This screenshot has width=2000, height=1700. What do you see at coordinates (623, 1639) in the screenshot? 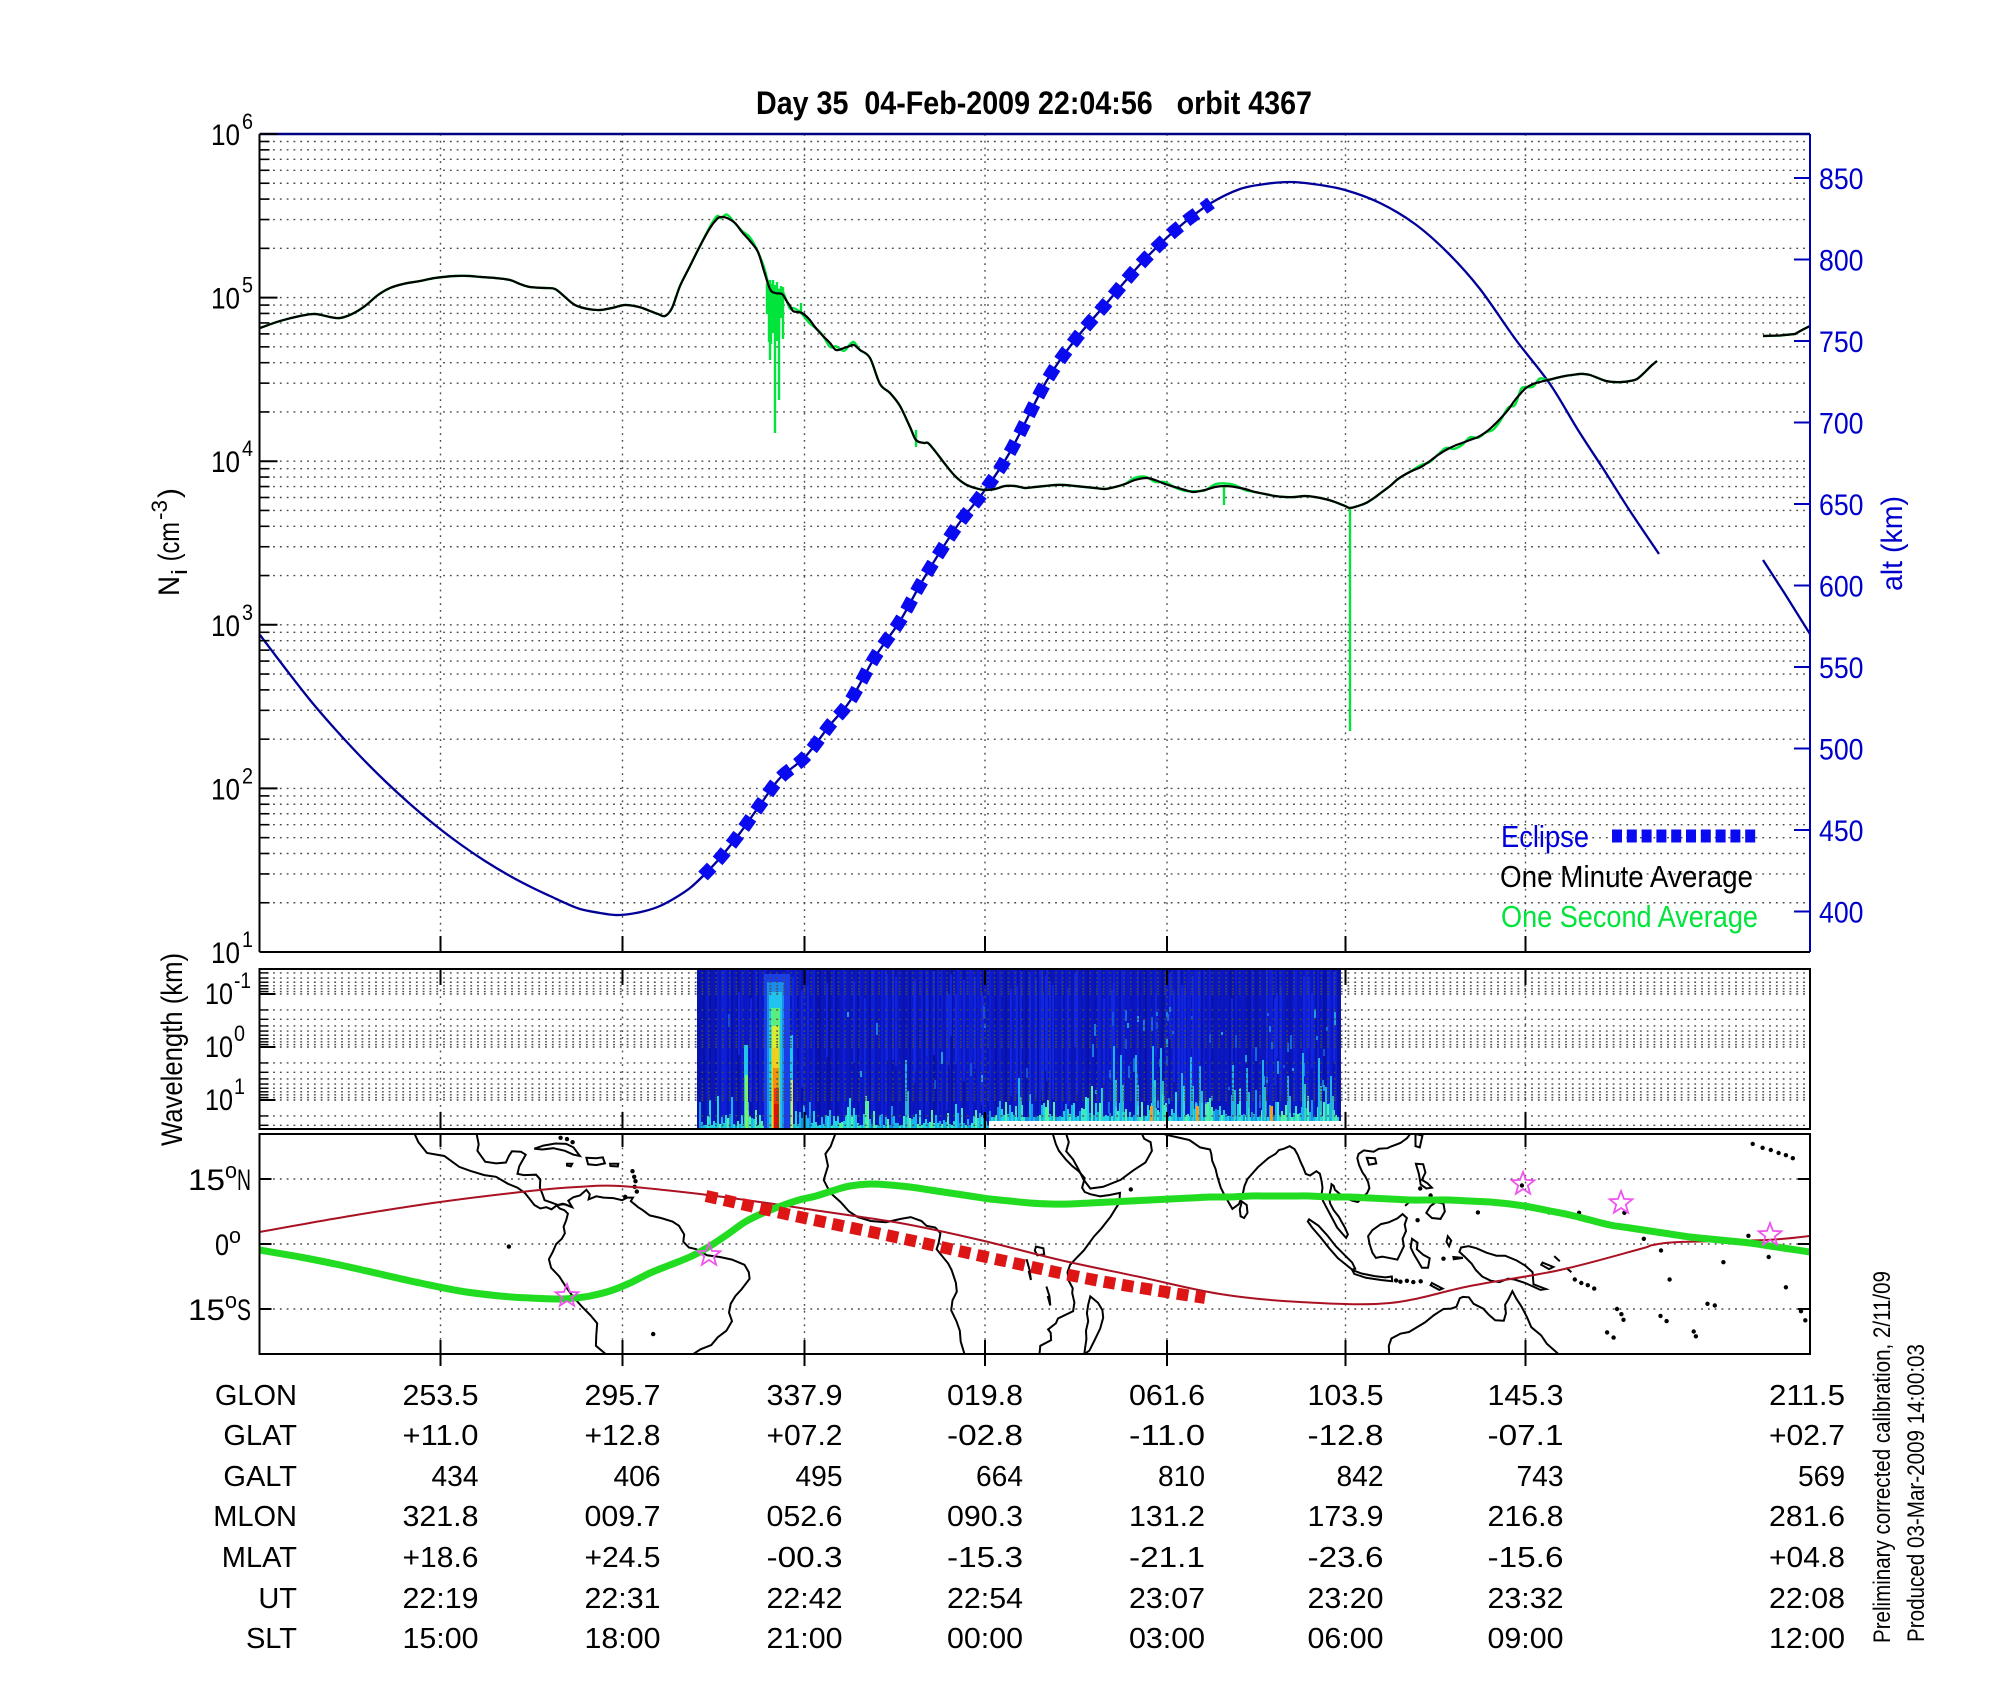
I see `svg-text: 18:00` at bounding box center [623, 1639].